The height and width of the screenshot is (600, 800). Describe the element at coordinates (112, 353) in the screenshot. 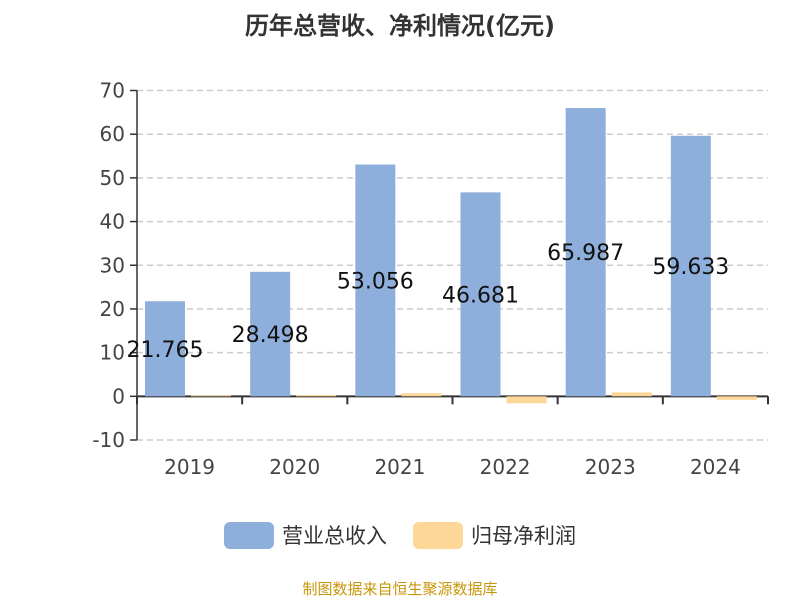

I see `y-tick-label: 10` at that location.